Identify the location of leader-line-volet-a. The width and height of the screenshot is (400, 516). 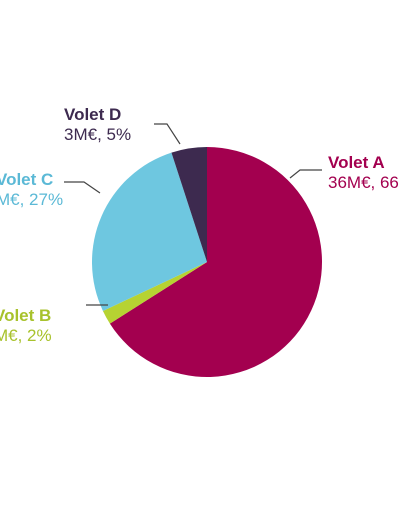
(305, 174).